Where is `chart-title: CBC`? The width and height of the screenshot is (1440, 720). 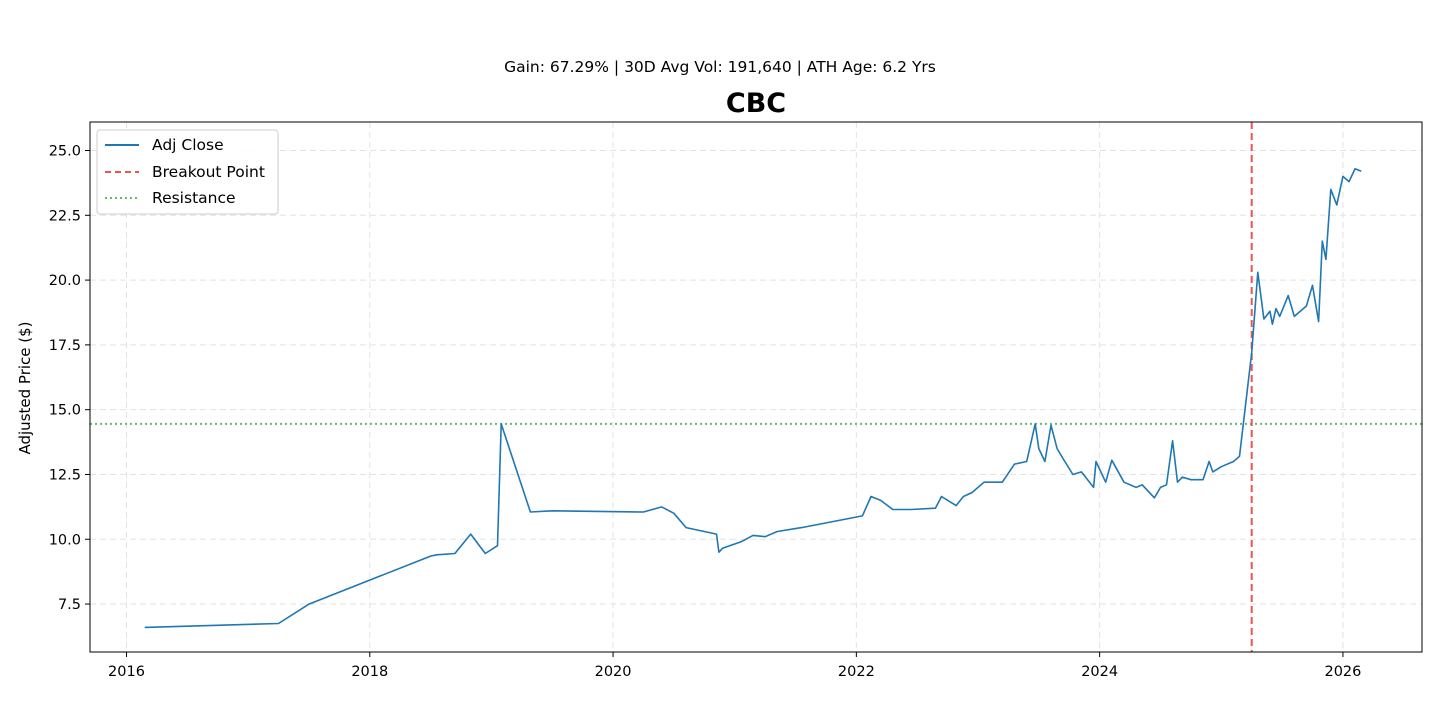
chart-title: CBC is located at coordinates (756, 103).